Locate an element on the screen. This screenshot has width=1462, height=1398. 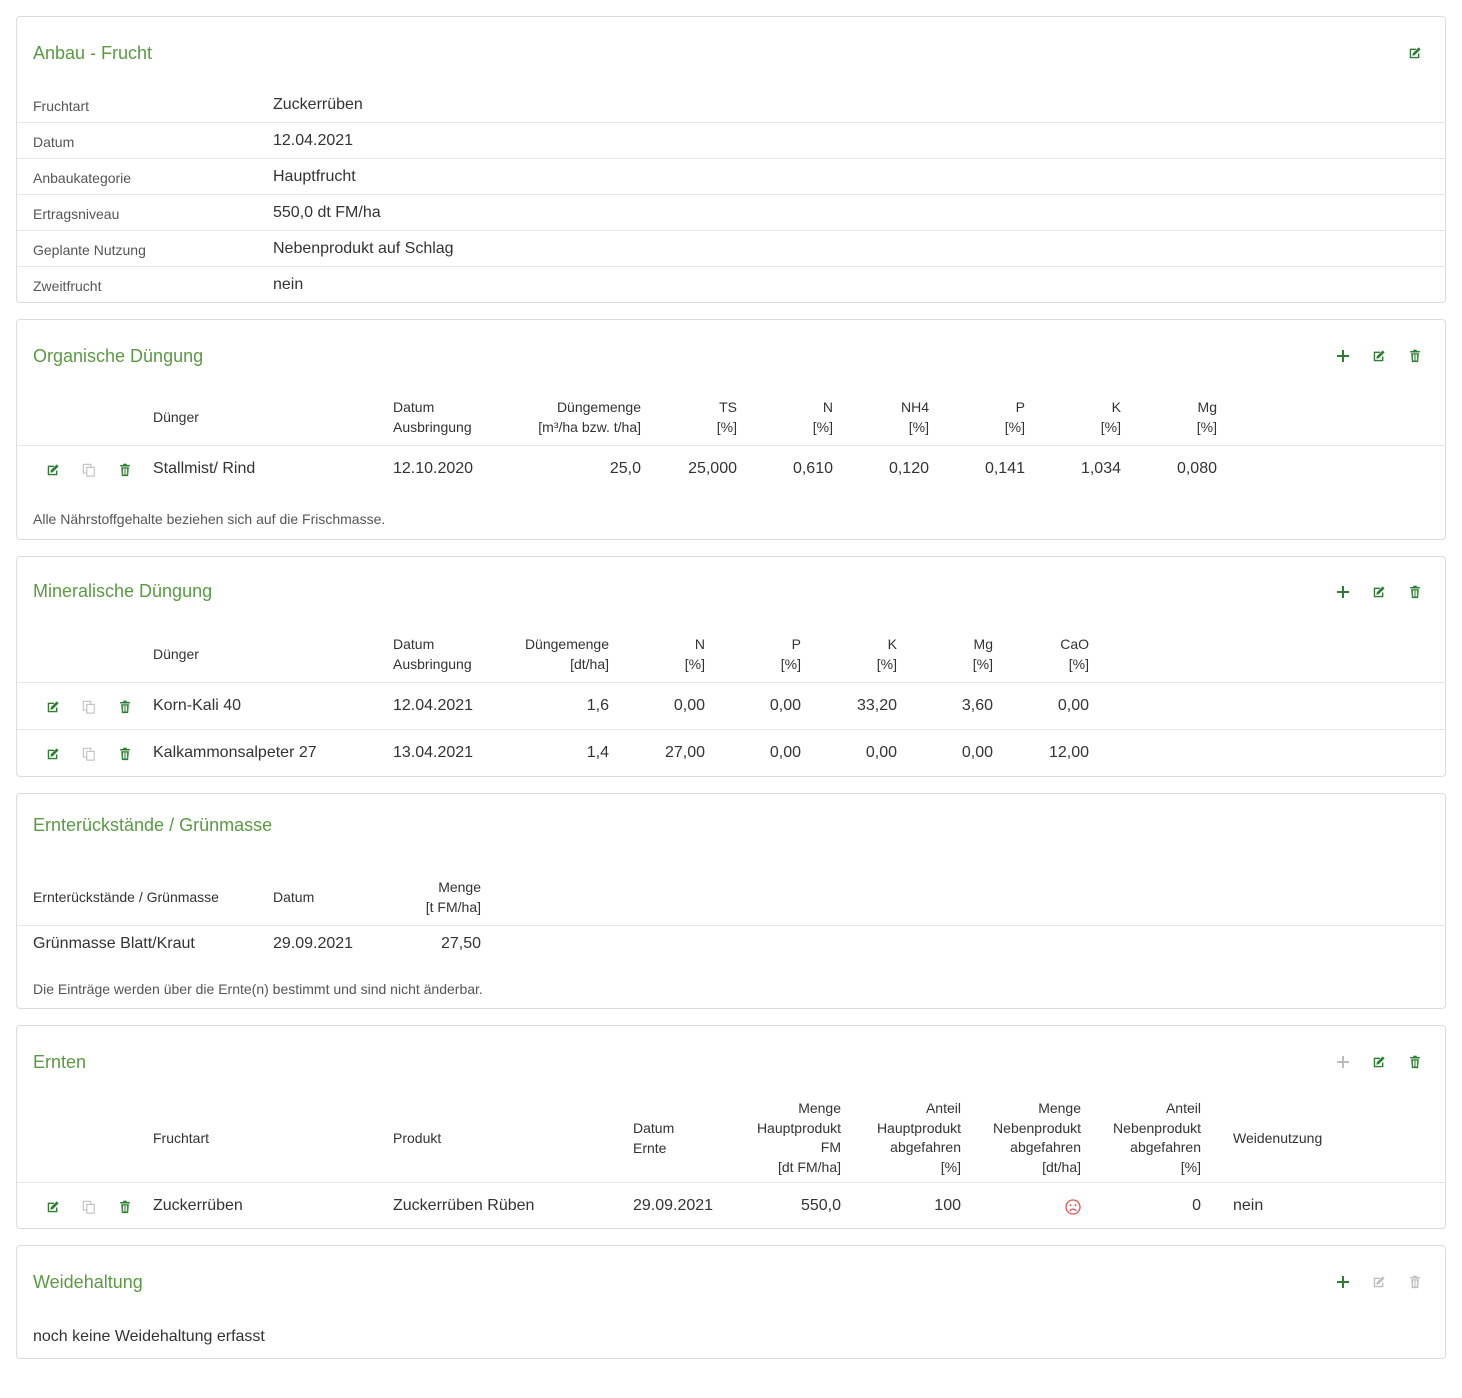
col-header-produkt: Produkt is located at coordinates (417, 1138).